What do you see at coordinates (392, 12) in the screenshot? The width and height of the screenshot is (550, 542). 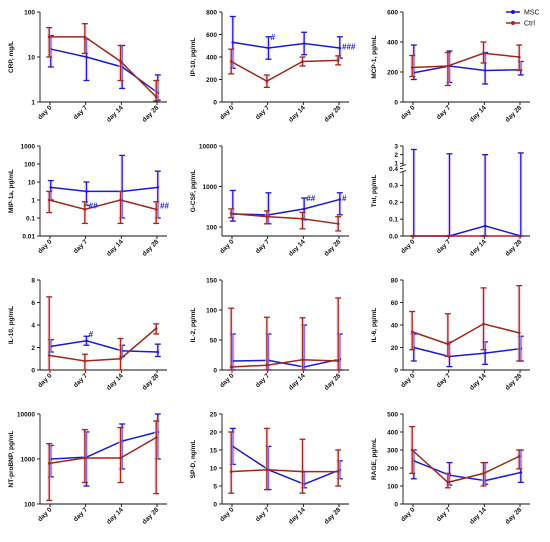 I see `y-tick-label: 600` at bounding box center [392, 12].